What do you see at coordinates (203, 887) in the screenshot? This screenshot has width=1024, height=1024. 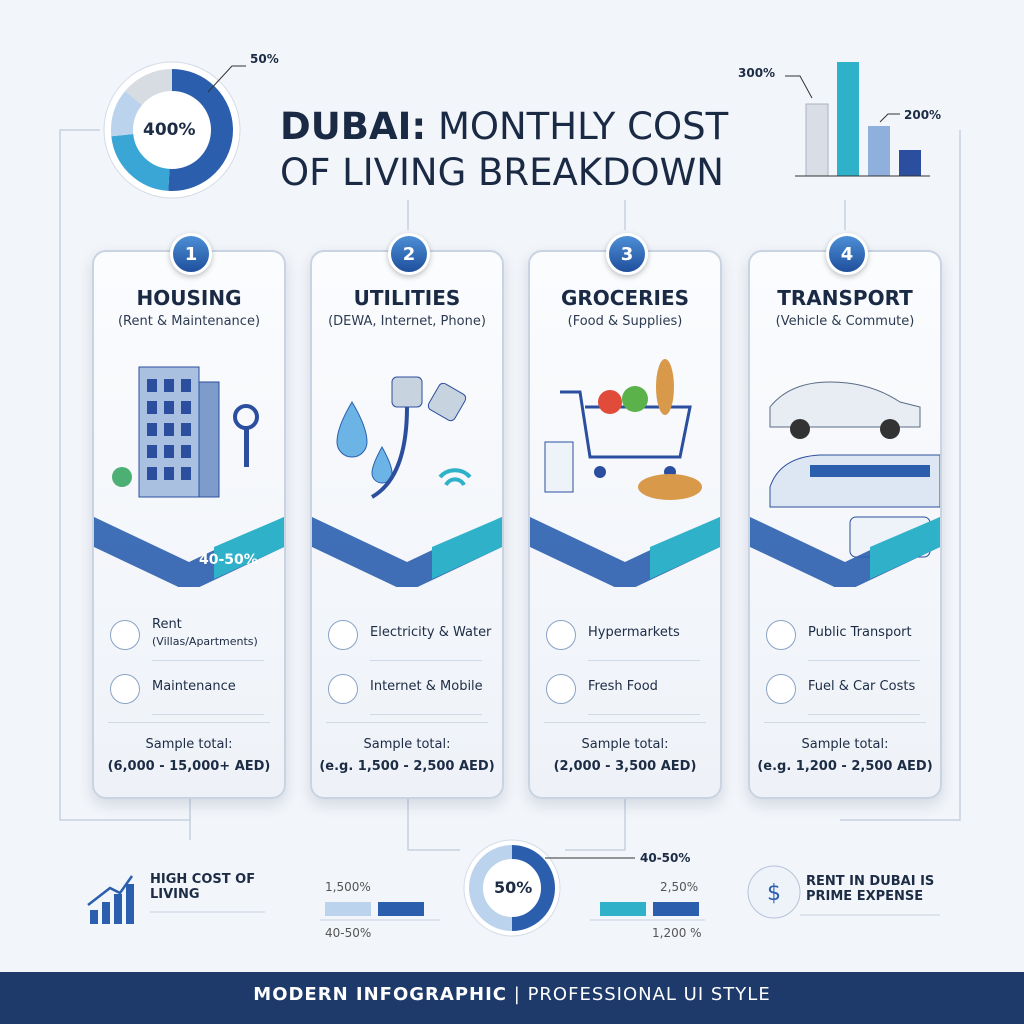 I see `bottom-left-text: HIGH COST OF LIVING` at bounding box center [203, 887].